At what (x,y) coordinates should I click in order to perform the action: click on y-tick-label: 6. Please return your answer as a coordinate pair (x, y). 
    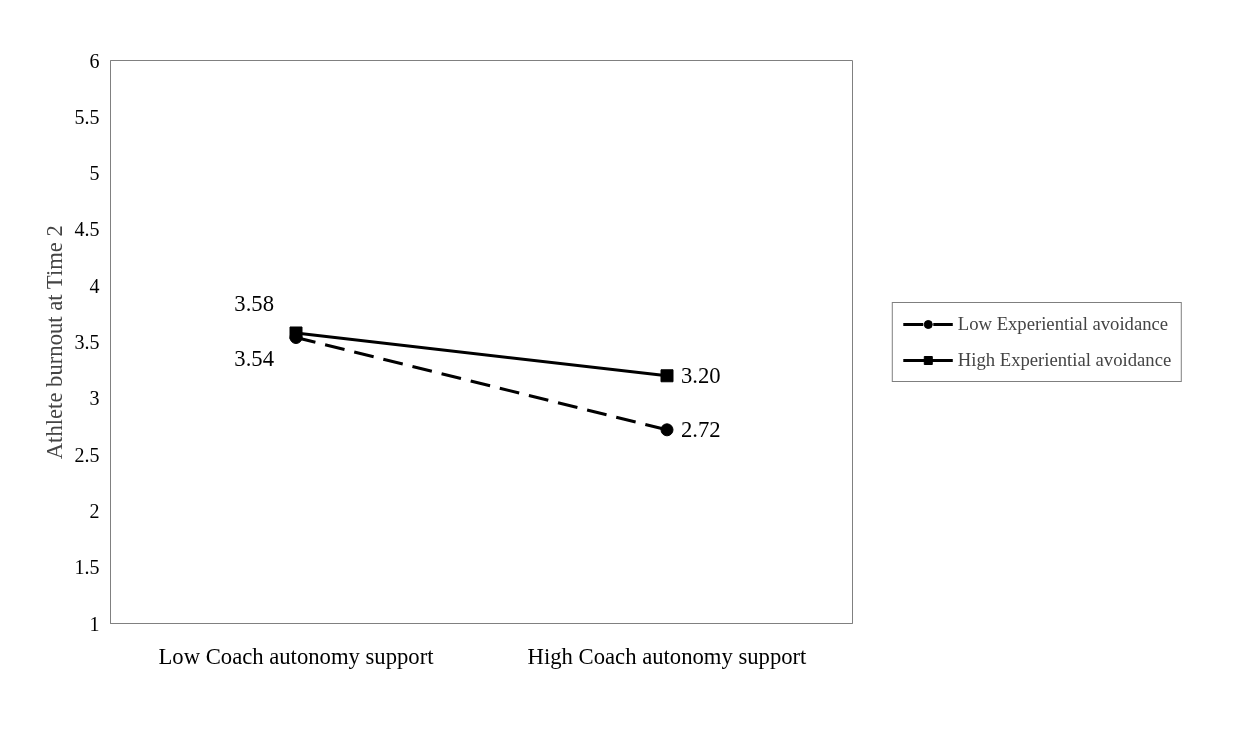
    Looking at the image, I should click on (94, 60).